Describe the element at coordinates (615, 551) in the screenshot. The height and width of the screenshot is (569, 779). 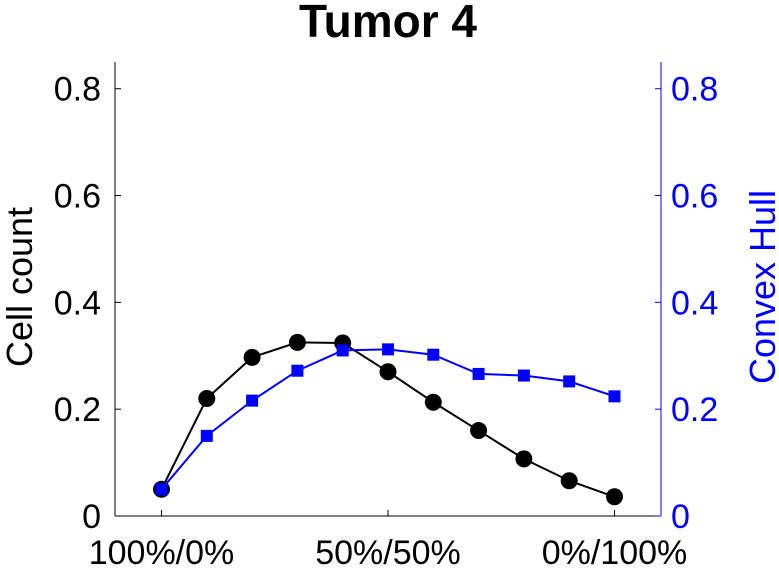
I see `x-tick-label: 0%/100%` at that location.